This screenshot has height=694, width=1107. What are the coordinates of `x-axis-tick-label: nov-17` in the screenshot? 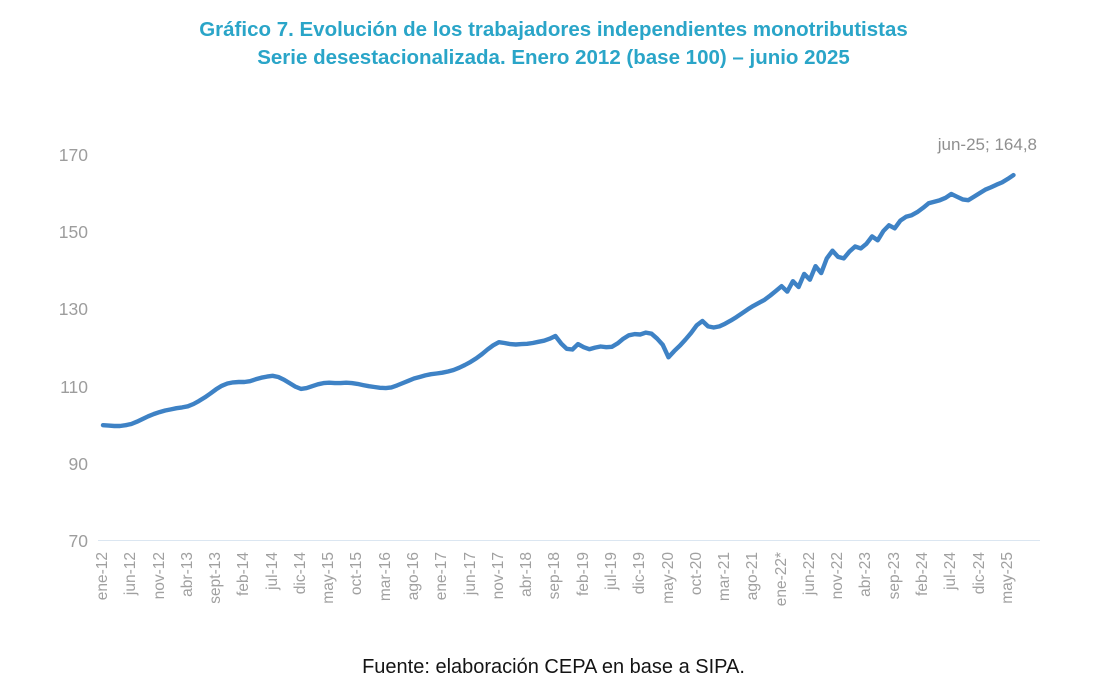 It's located at (498, 576).